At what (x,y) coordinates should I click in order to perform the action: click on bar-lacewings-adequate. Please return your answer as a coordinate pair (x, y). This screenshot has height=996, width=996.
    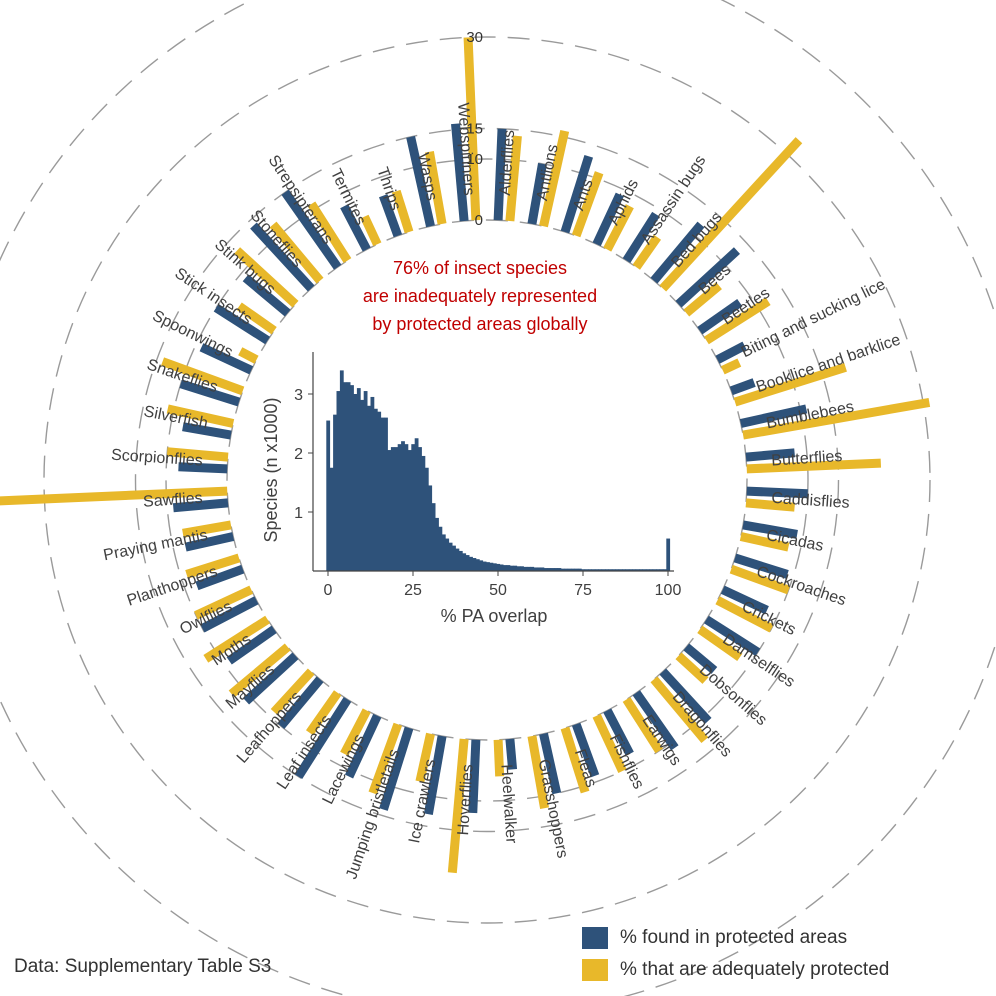
    Looking at the image, I should click on (355, 732).